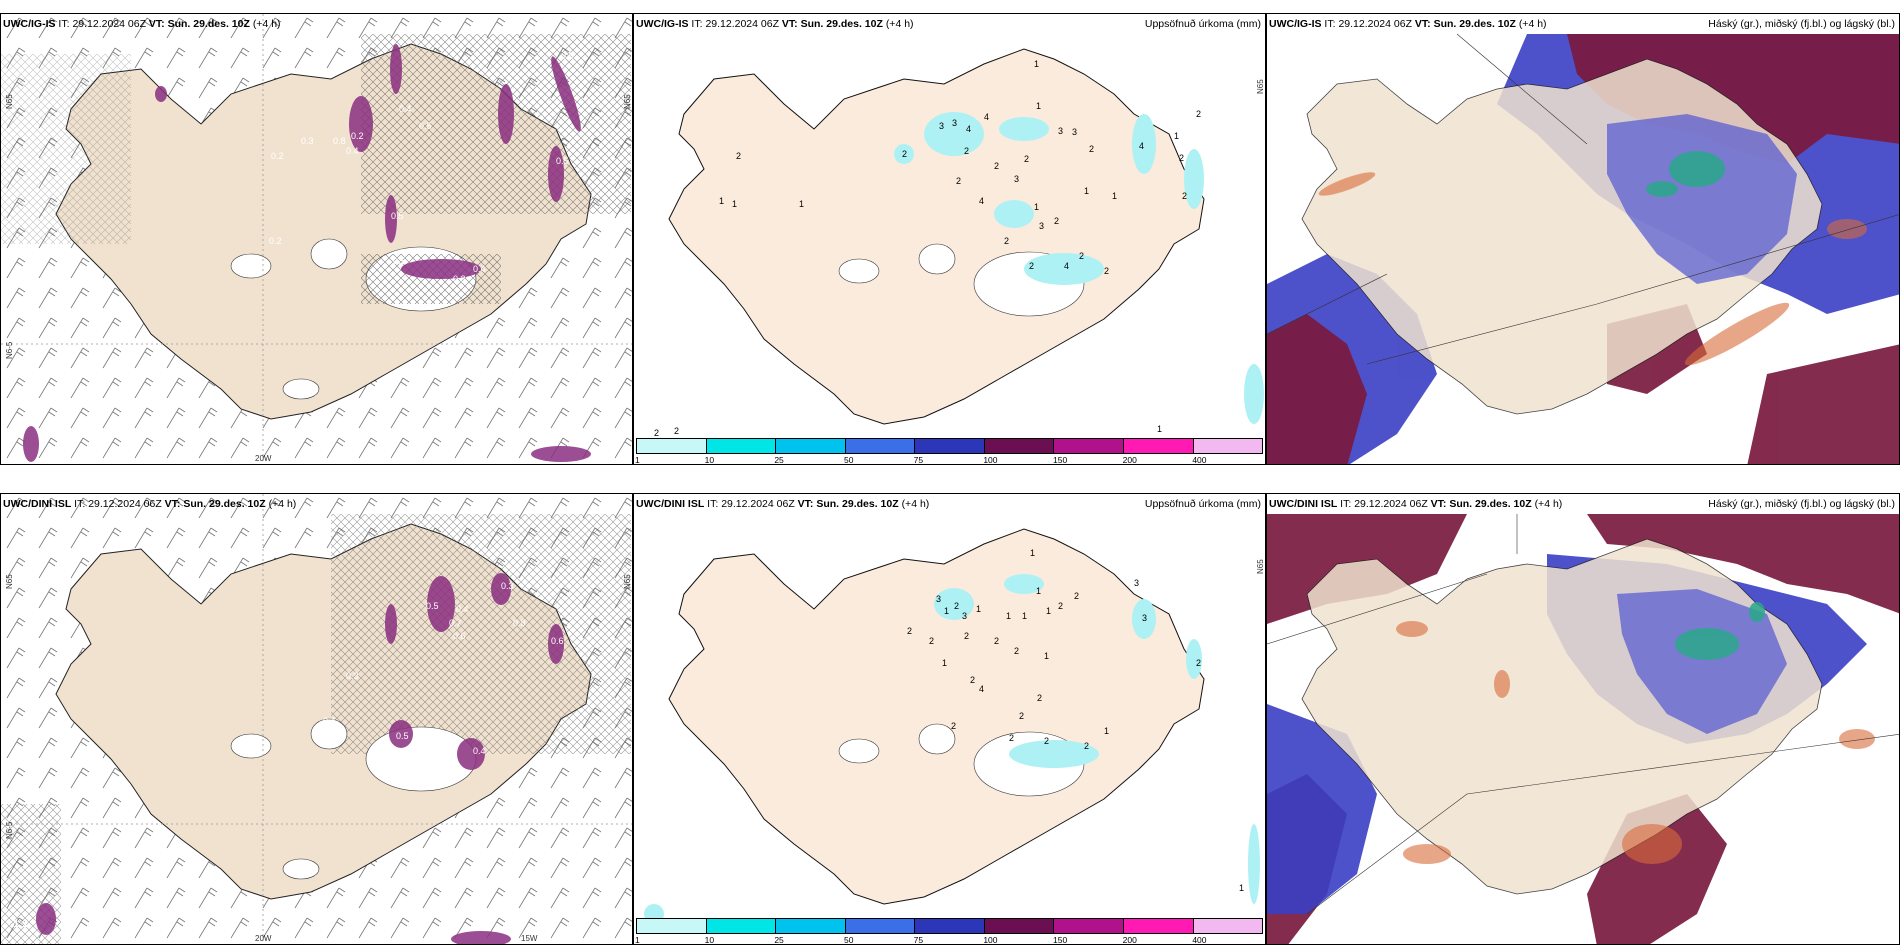  What do you see at coordinates (1702, 199) in the screenshot?
I see `cloud-mid` at bounding box center [1702, 199].